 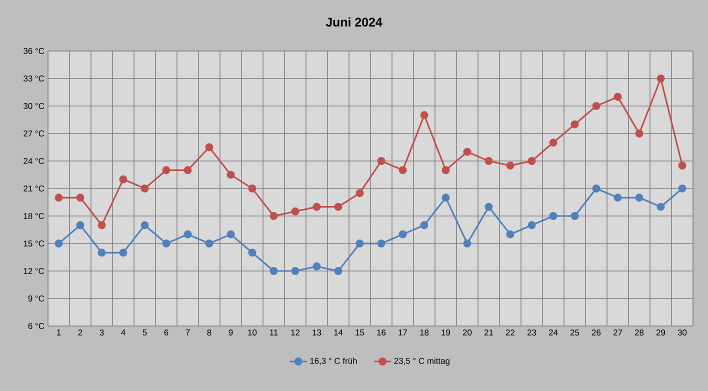 What do you see at coordinates (102, 333) in the screenshot?
I see `x-tick-label: 3` at bounding box center [102, 333].